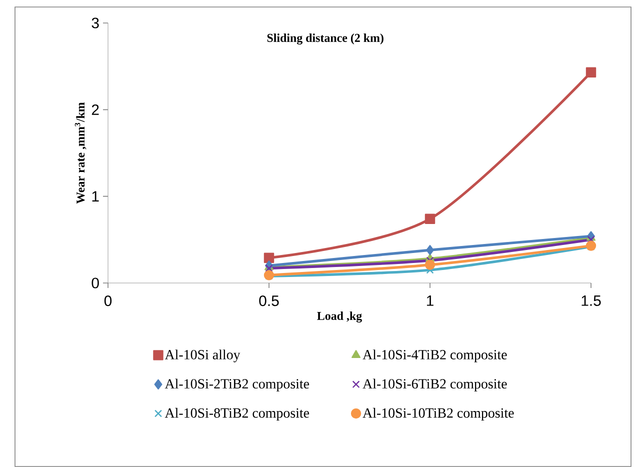 Image resolution: width=638 pixels, height=467 pixels. What do you see at coordinates (237, 414) in the screenshot?
I see `legend-label: Al-10Si-8TiB2 composite` at bounding box center [237, 414].